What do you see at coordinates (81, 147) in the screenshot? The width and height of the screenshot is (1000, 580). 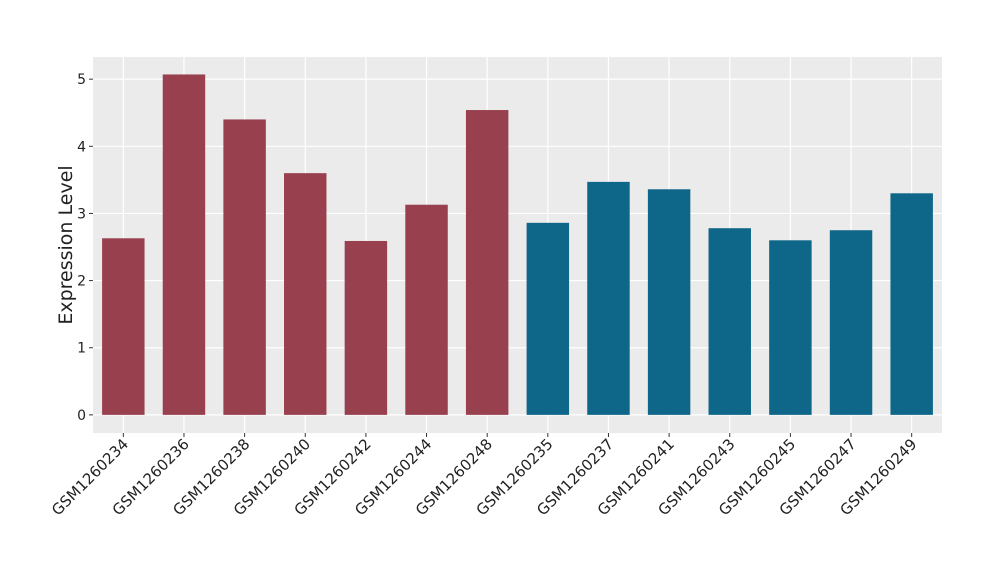 I see `y-tick-label: 4` at bounding box center [81, 147].